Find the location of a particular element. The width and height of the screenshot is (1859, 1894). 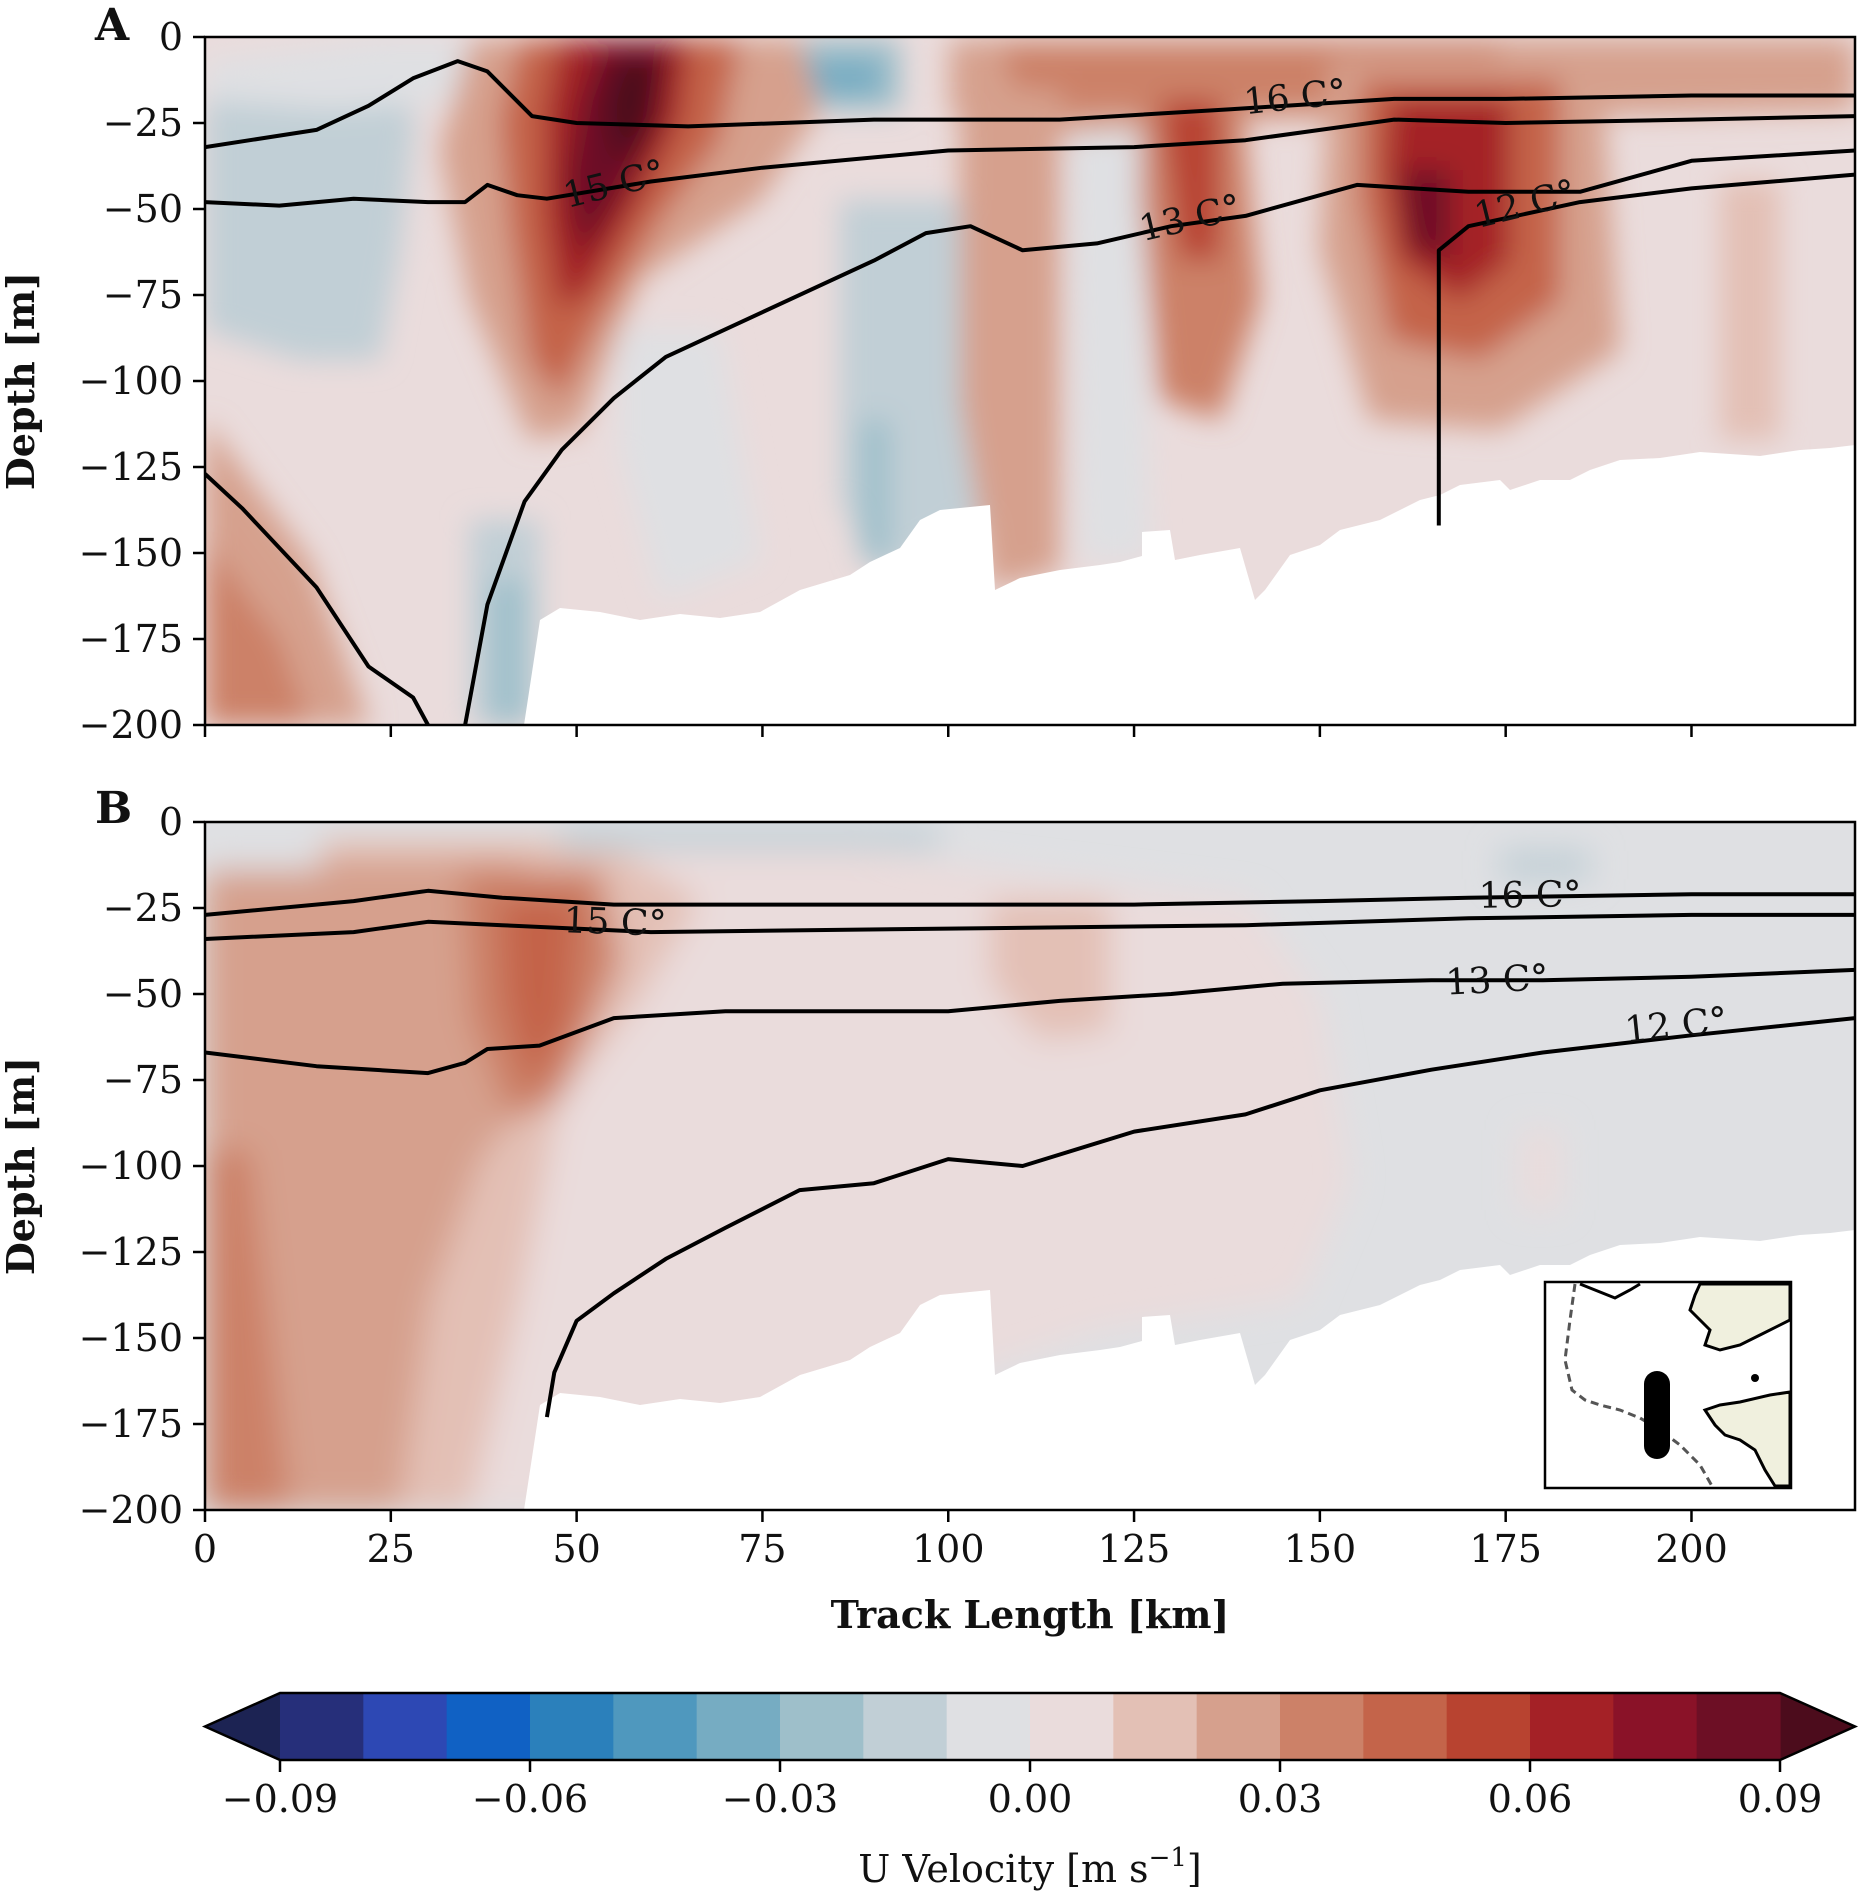

isotherm-label-16-b: 16 C° is located at coordinates (1529, 895).